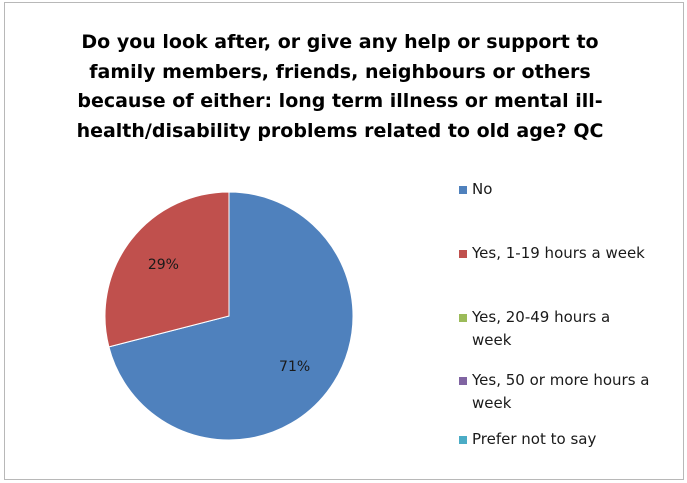 The width and height of the screenshot is (687, 483). What do you see at coordinates (534, 439) in the screenshot?
I see `legend-label: Prefer not to say` at bounding box center [534, 439].